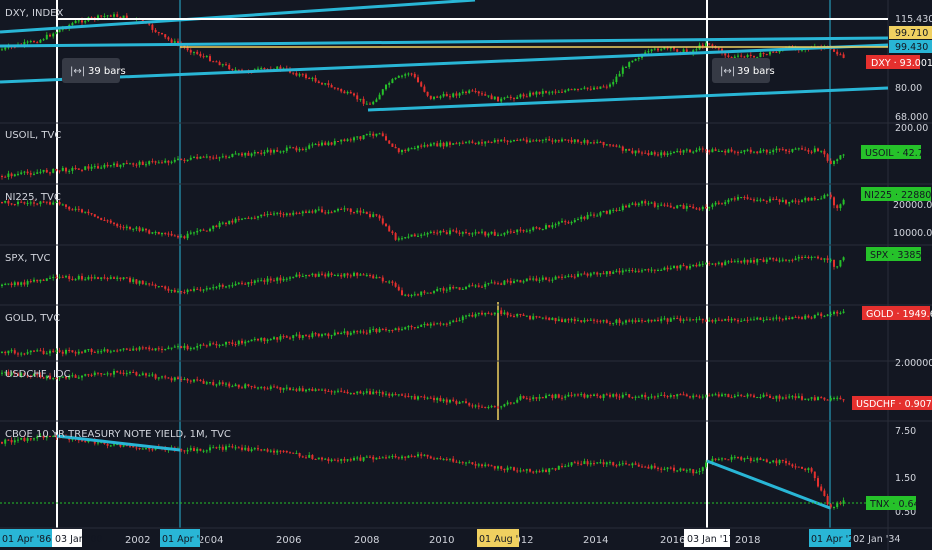 Image resolution: width=932 pixels, height=550 pixels. Describe the element at coordinates (444, 63) in the screenshot. I see `dxy-trendline-rising` at that location.